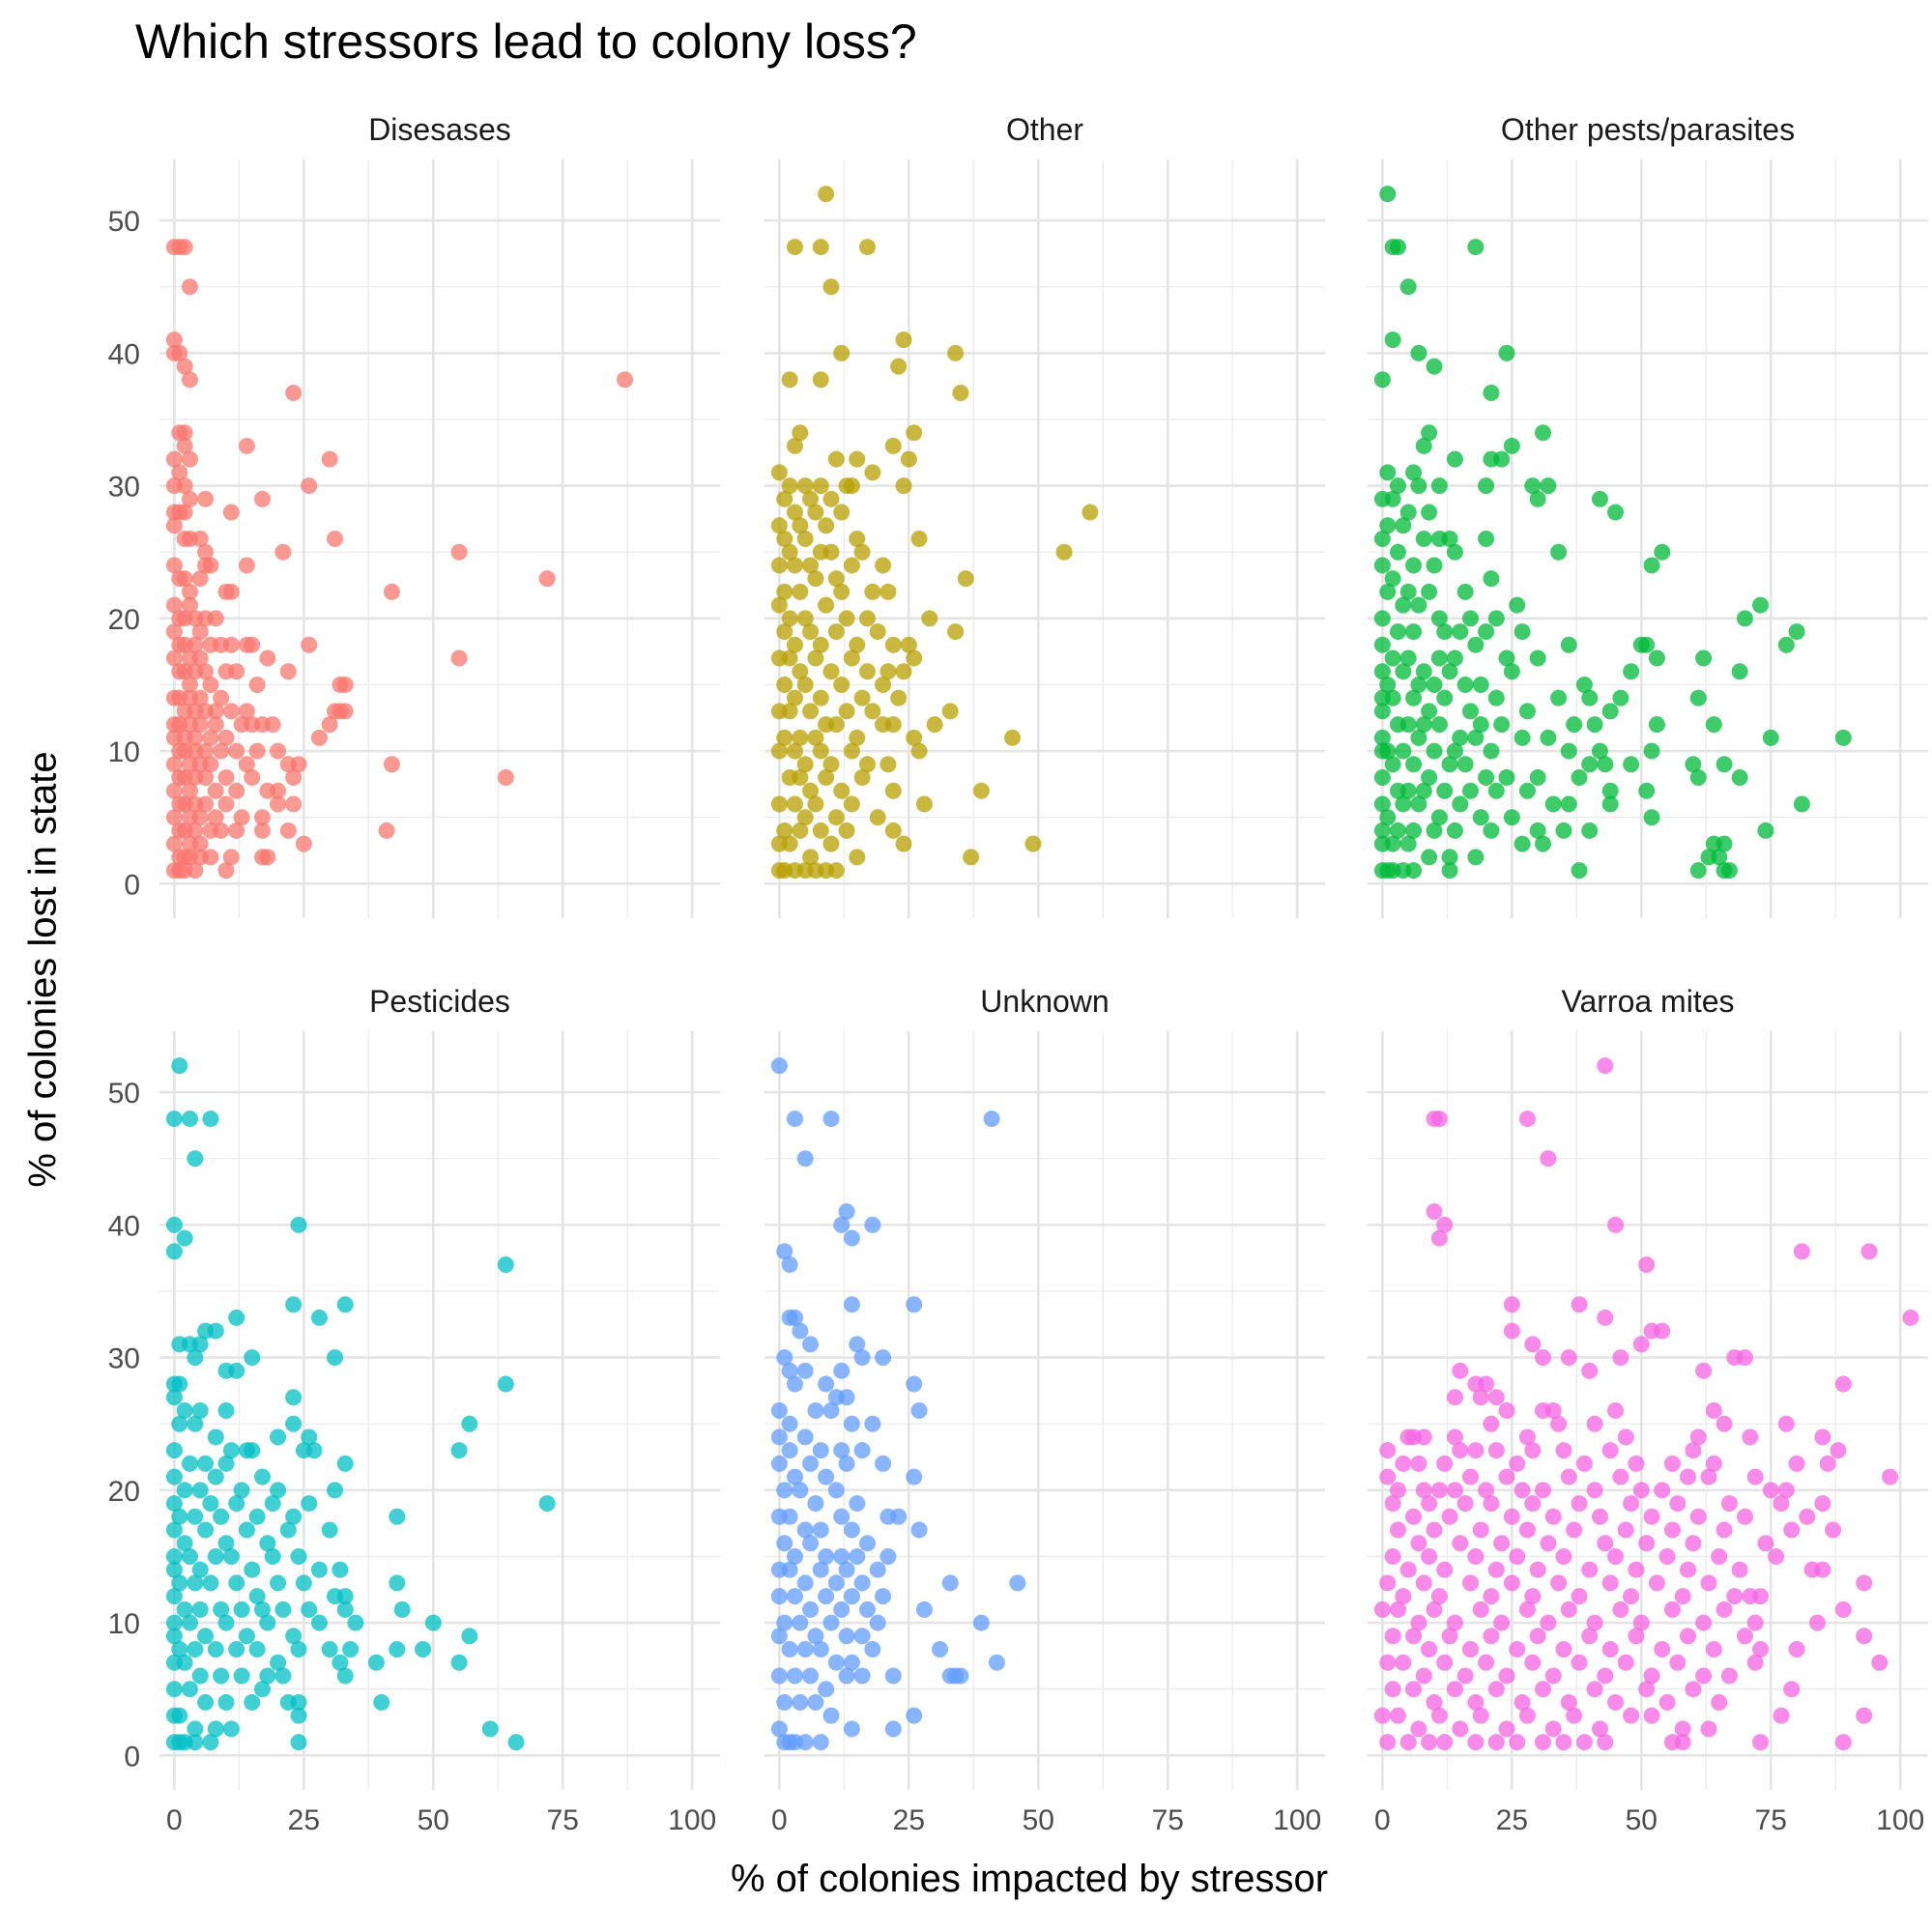 The width and height of the screenshot is (1932, 1932). I want to click on y-tick-label: 50, so click(124, 222).